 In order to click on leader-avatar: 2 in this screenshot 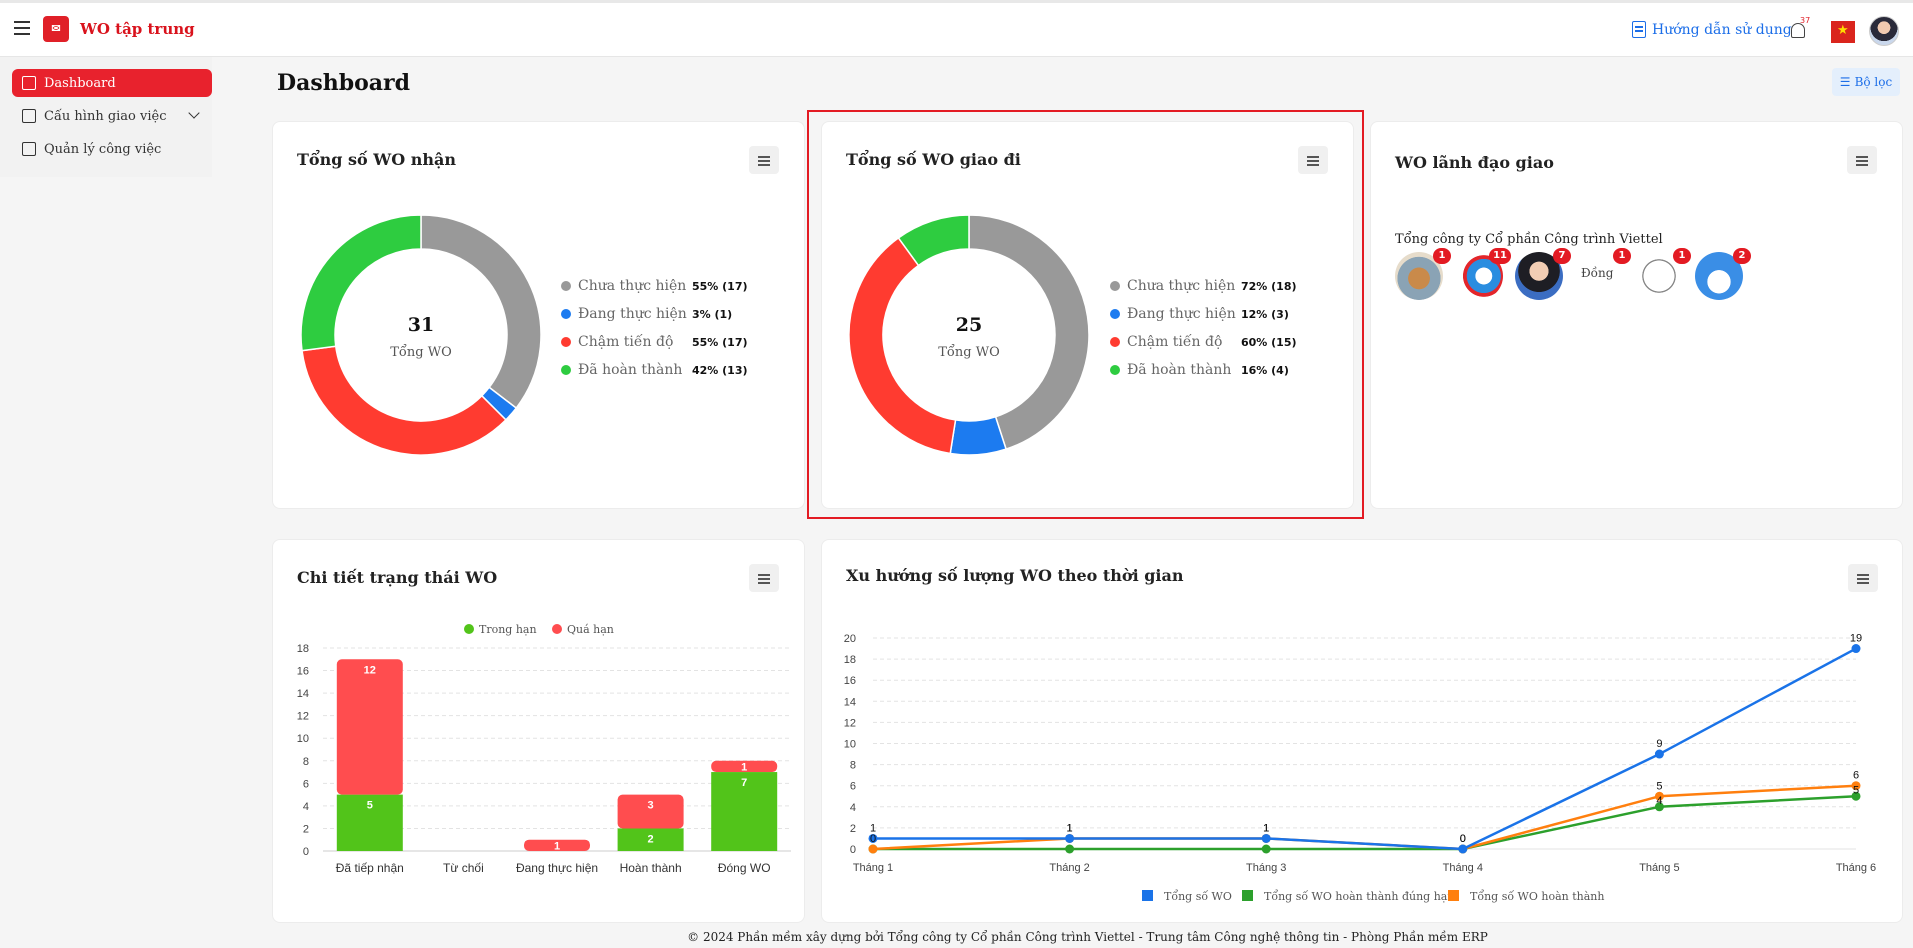, I will do `click(1723, 274)`.